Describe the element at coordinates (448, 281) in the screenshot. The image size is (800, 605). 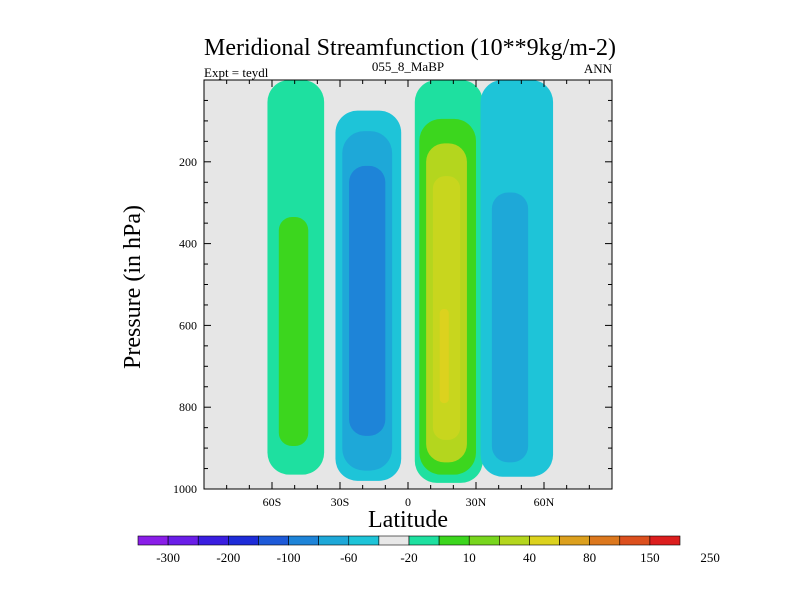
I see `contour-cell-nh-hadley-cell` at that location.